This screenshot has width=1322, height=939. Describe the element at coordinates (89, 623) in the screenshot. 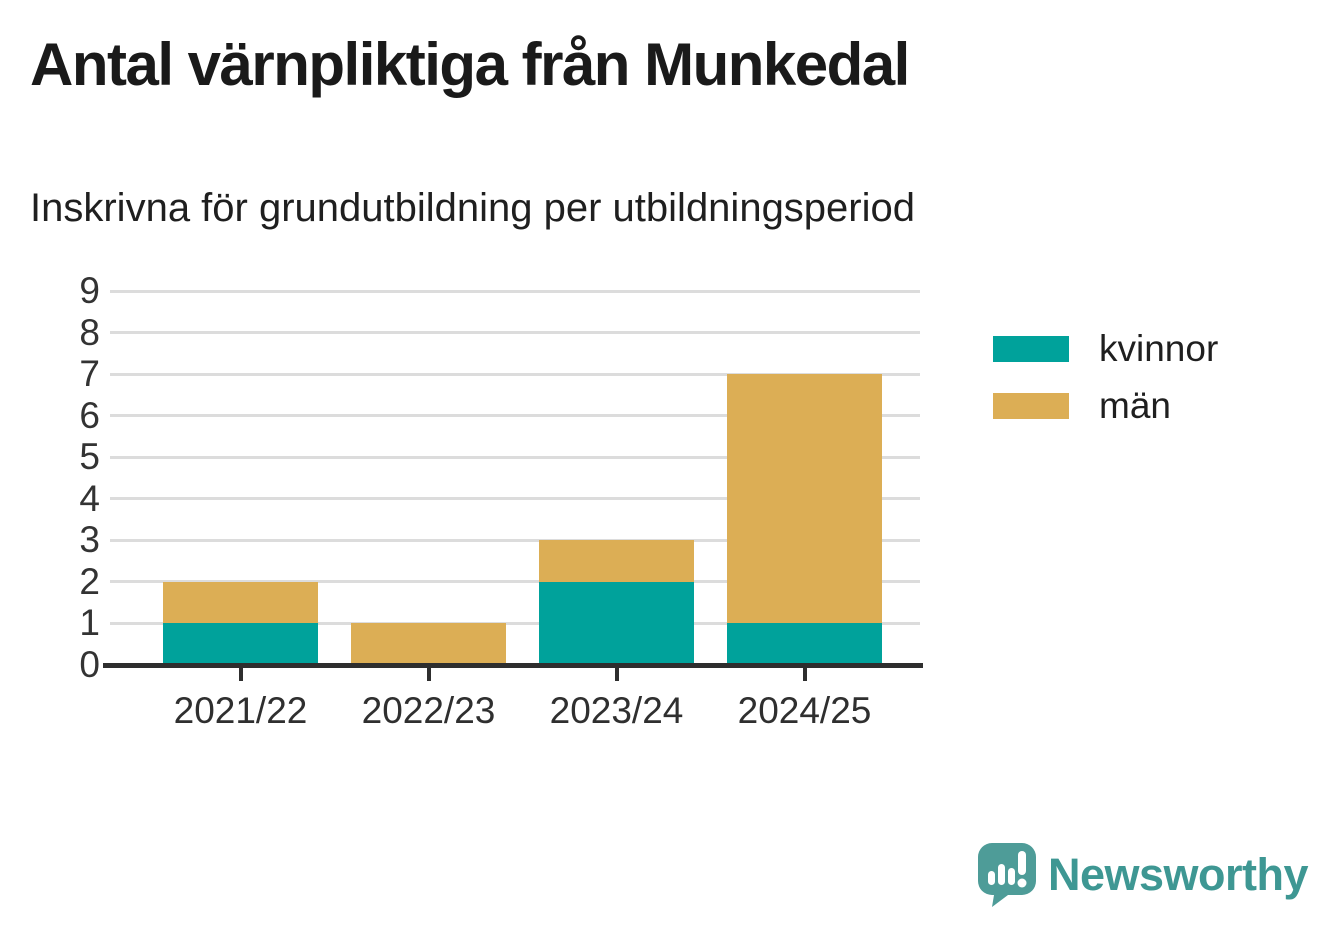

I see `y-axis-label-1: 1` at that location.